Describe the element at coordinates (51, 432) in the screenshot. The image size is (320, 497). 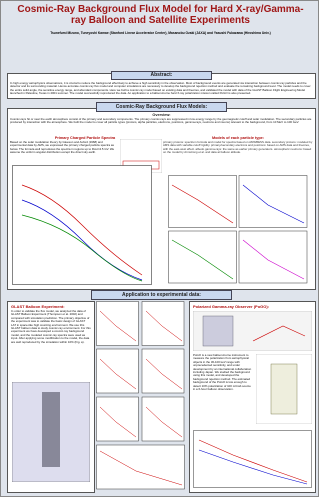
I see `glast-photo` at that location.